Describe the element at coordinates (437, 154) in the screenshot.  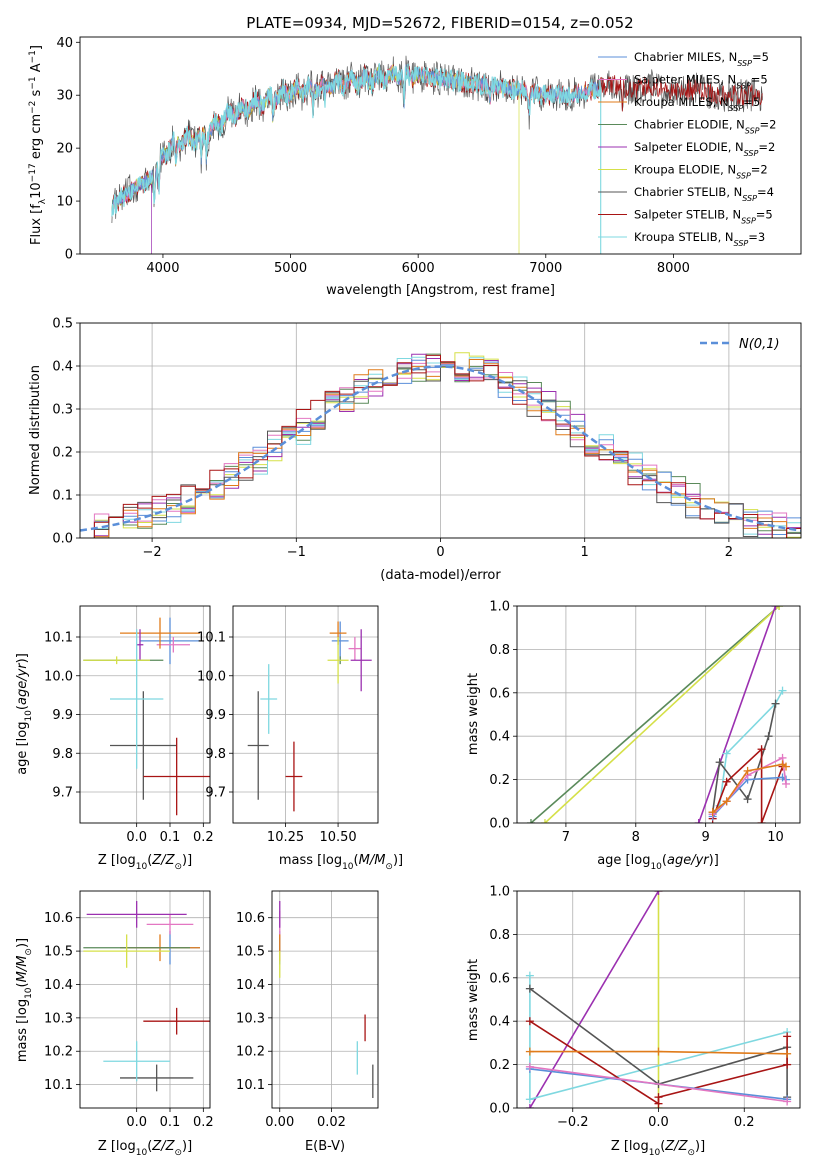
I see `spectrum-plot-area` at that location.